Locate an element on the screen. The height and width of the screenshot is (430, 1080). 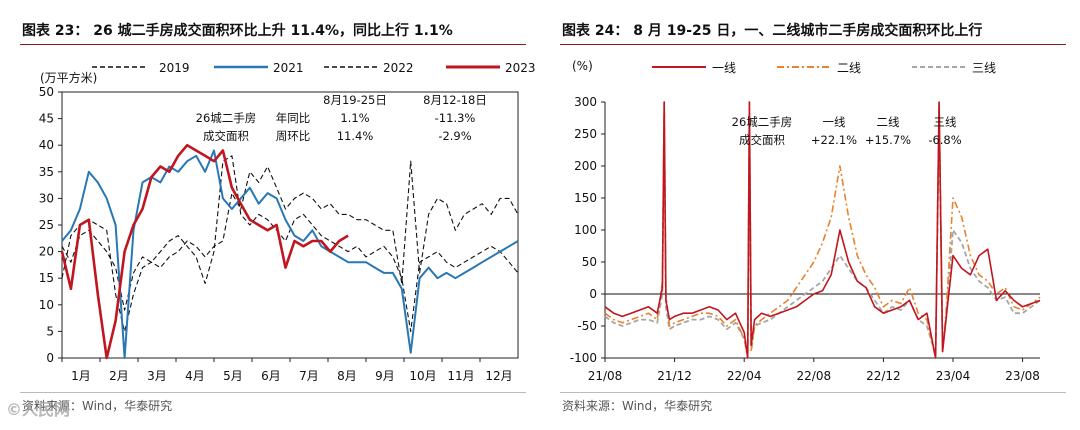
title-divider-right is located at coordinates (813, 44).